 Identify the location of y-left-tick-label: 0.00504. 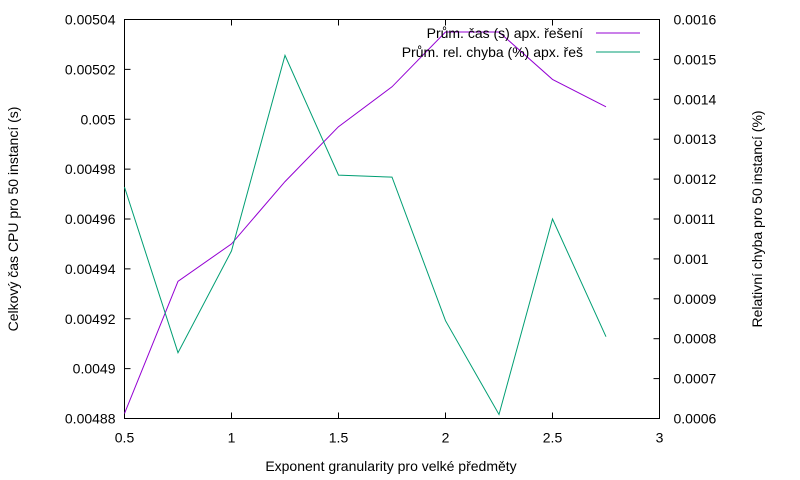
(90, 20).